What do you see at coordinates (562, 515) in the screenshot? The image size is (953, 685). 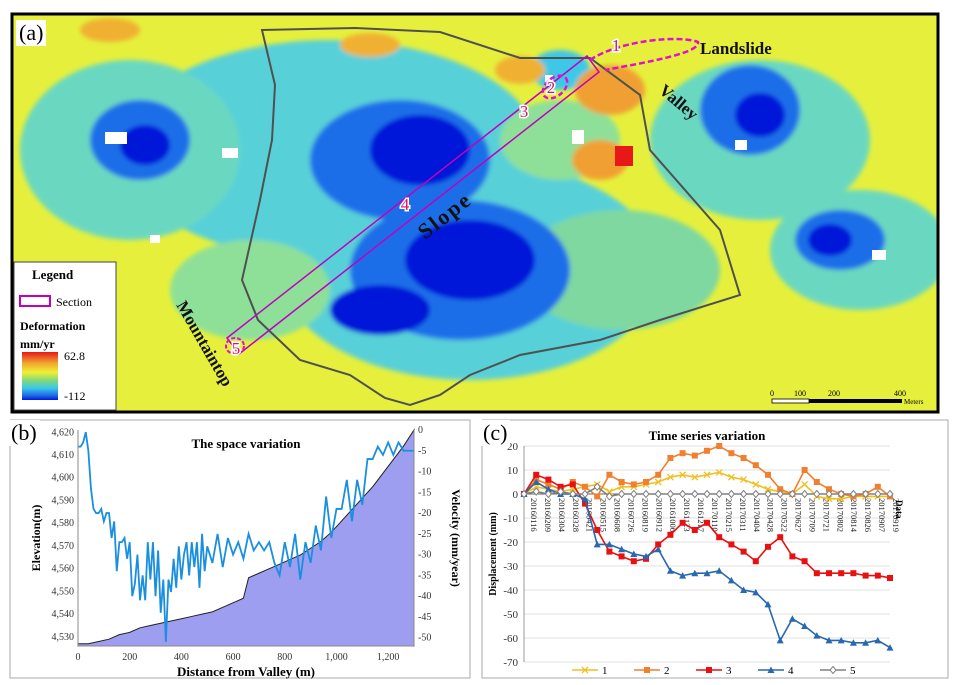 I see `x-tick-label: 20160304` at bounding box center [562, 515].